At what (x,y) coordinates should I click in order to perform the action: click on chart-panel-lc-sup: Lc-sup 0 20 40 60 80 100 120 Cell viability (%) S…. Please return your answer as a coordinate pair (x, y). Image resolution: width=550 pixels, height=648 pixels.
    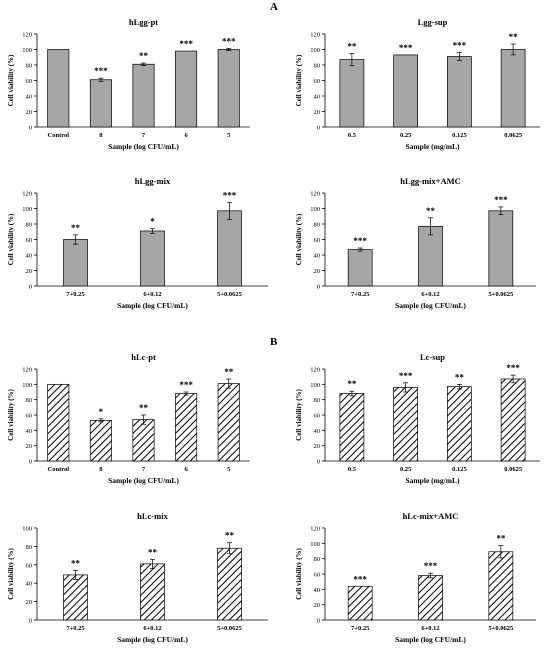
    Looking at the image, I should click on (417, 418).